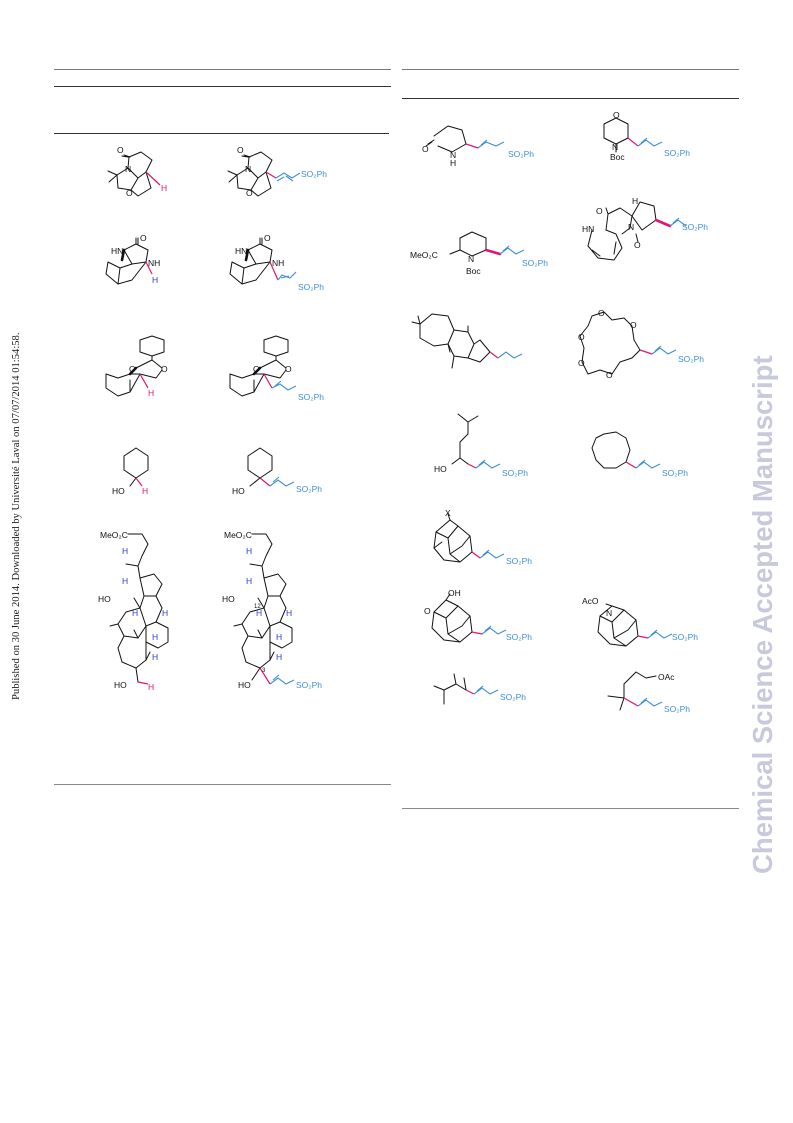  What do you see at coordinates (277, 471) in the screenshot?
I see `structure-left-4-product: HO SO₂Ph` at bounding box center [277, 471].